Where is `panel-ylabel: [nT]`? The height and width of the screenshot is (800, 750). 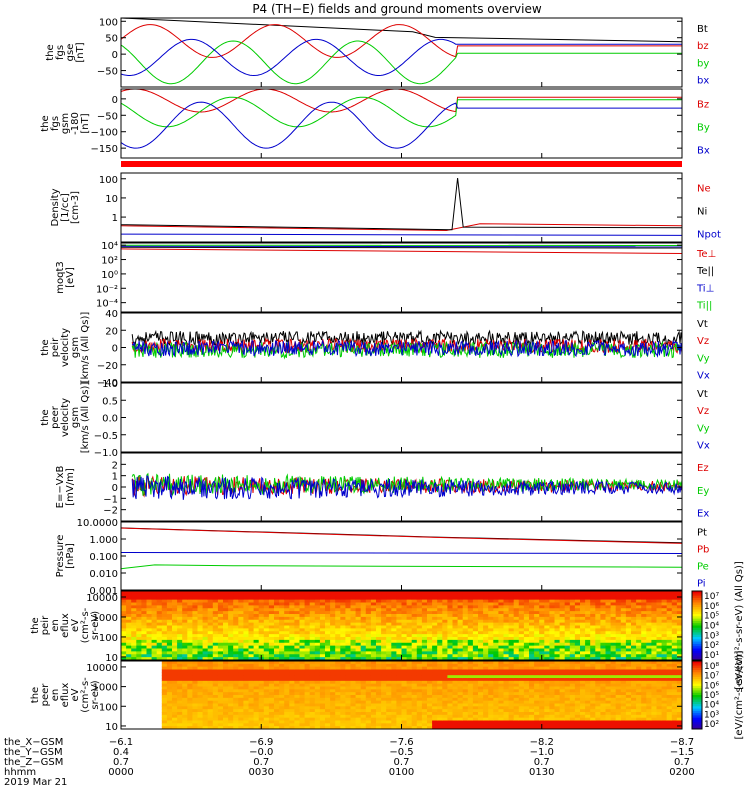
panel-ylabel: [nT] is located at coordinates (85, 123).